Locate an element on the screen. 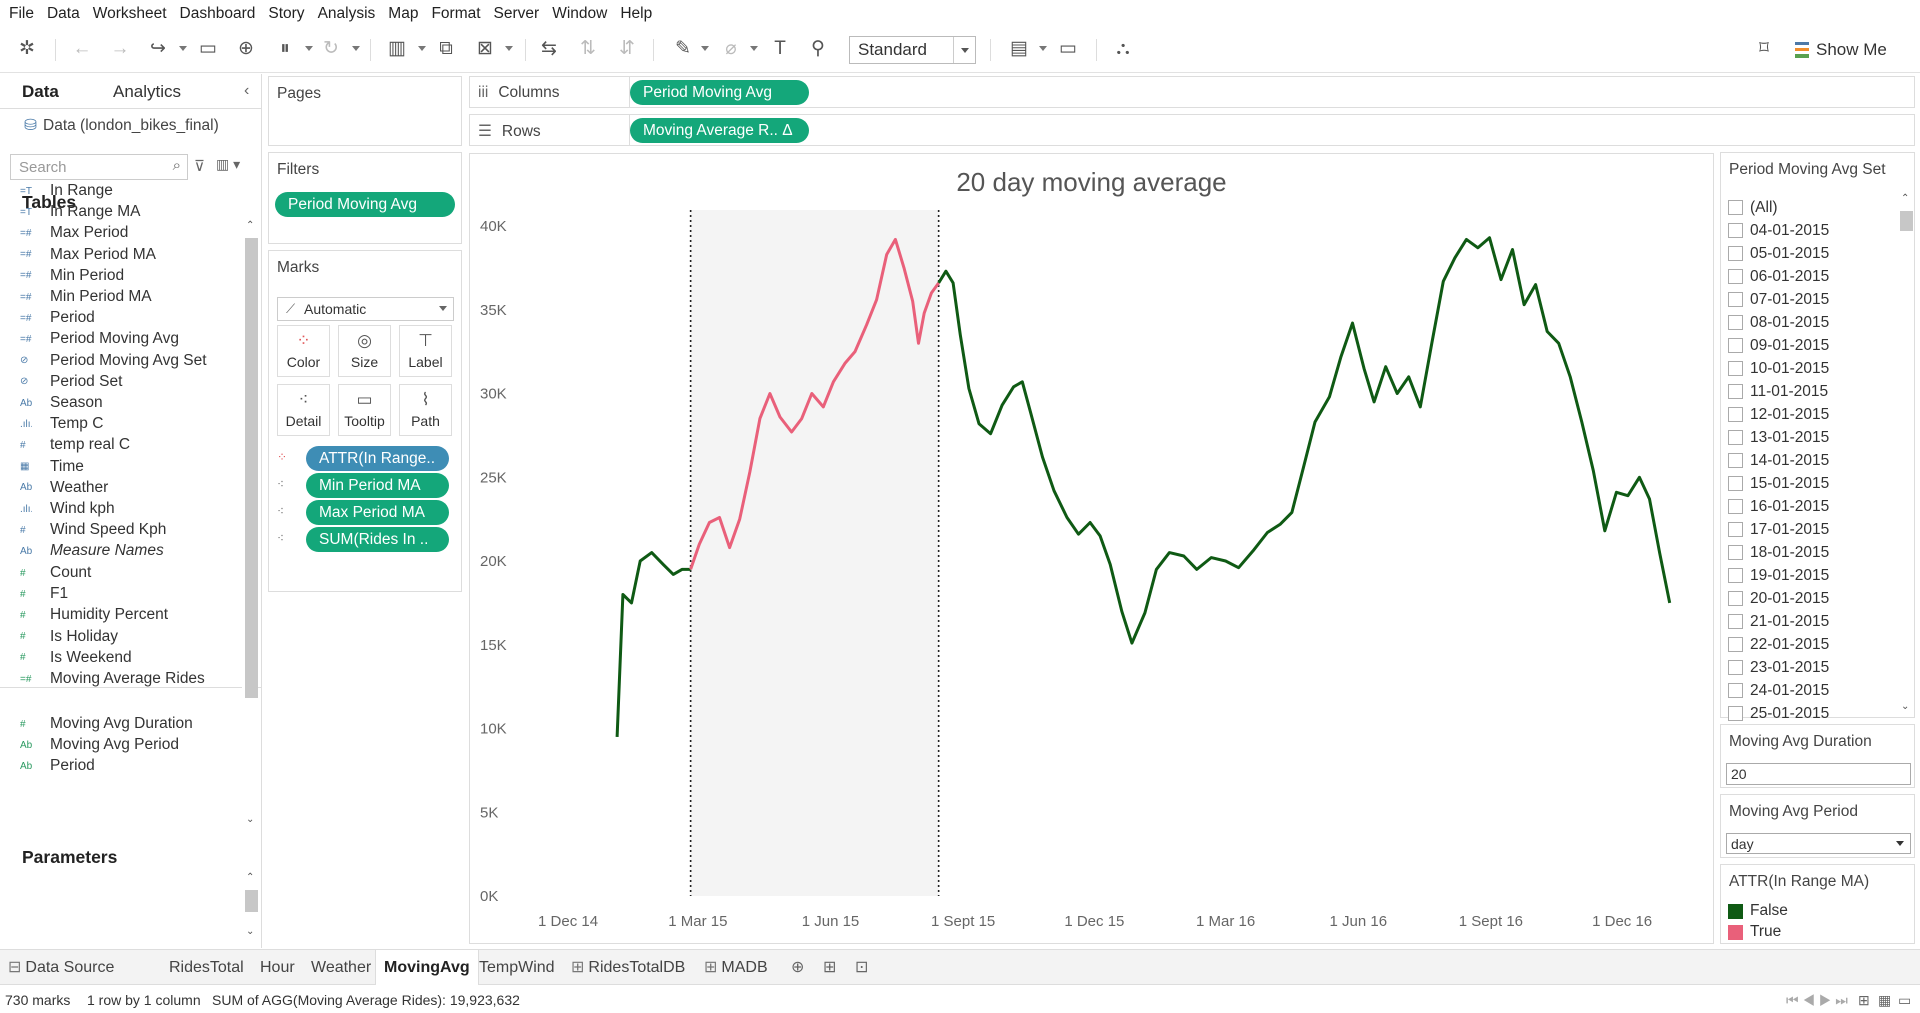 Image resolution: width=1920 pixels, height=1013 pixels. new-worksheet-icon: ▥ is located at coordinates (397, 48).